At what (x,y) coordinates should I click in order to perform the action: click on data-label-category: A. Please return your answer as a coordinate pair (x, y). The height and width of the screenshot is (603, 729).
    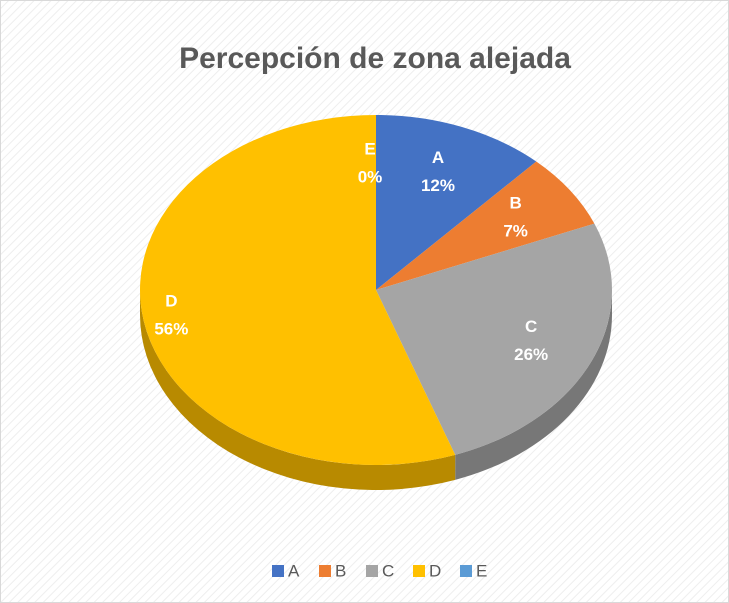
    Looking at the image, I should click on (438, 157).